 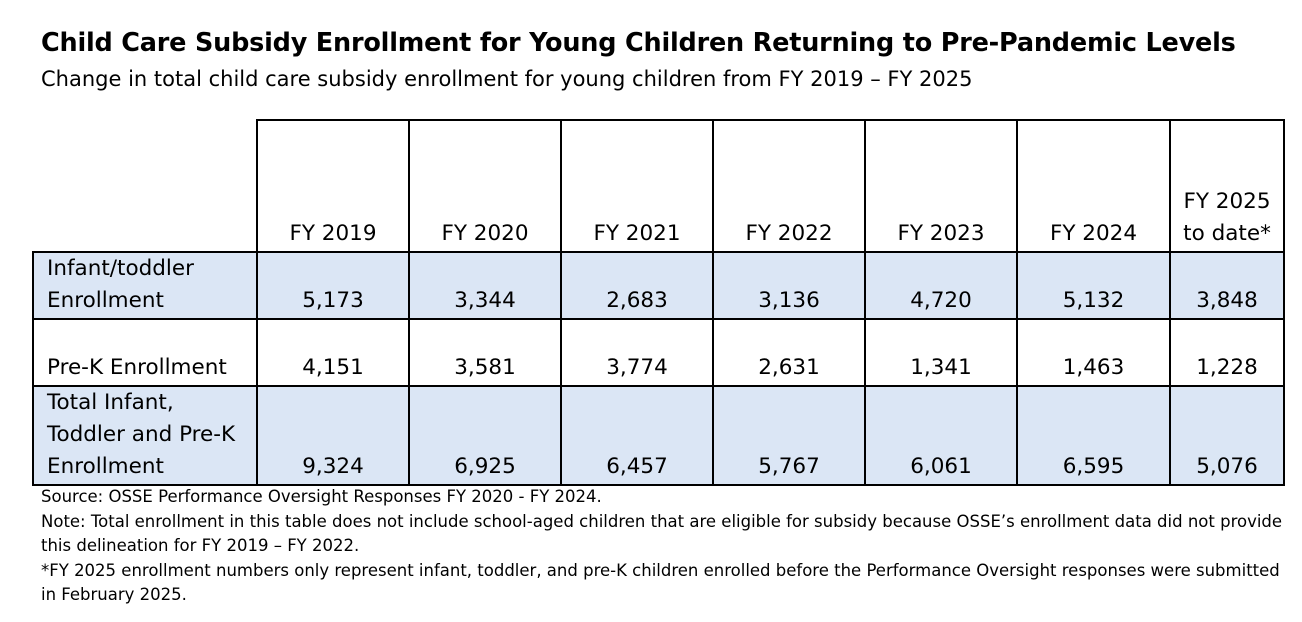 I want to click on table-cell: 6,061, so click(x=941, y=435).